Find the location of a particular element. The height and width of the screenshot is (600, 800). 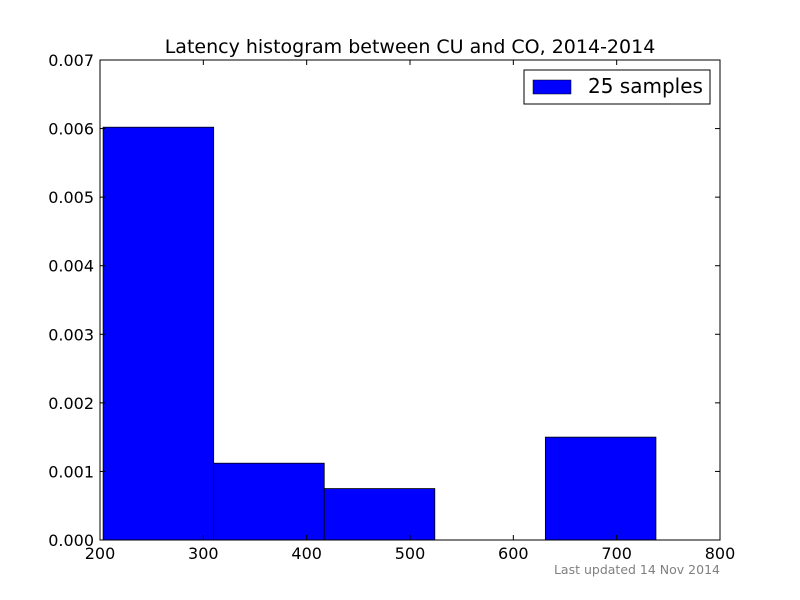

y-tick-label: 0.001 is located at coordinates (71, 471).